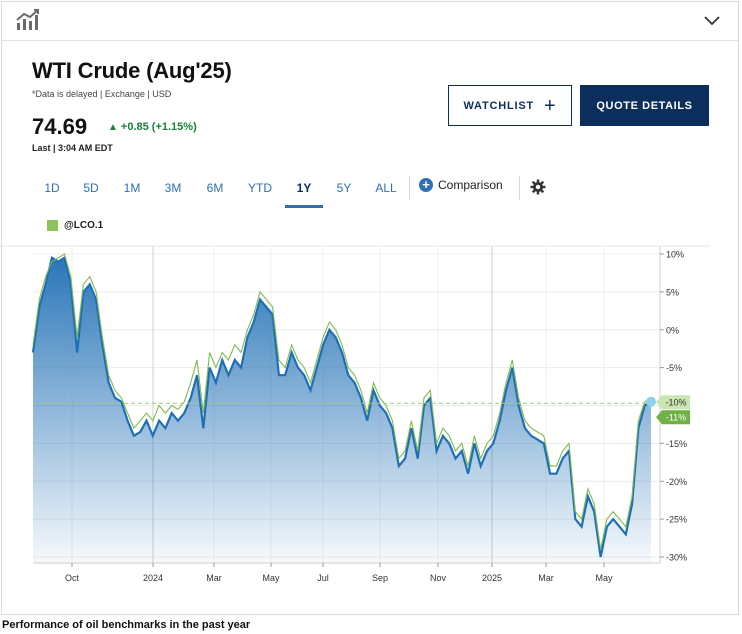  Describe the element at coordinates (676, 482) in the screenshot. I see `y-tick-label: -20%` at that location.